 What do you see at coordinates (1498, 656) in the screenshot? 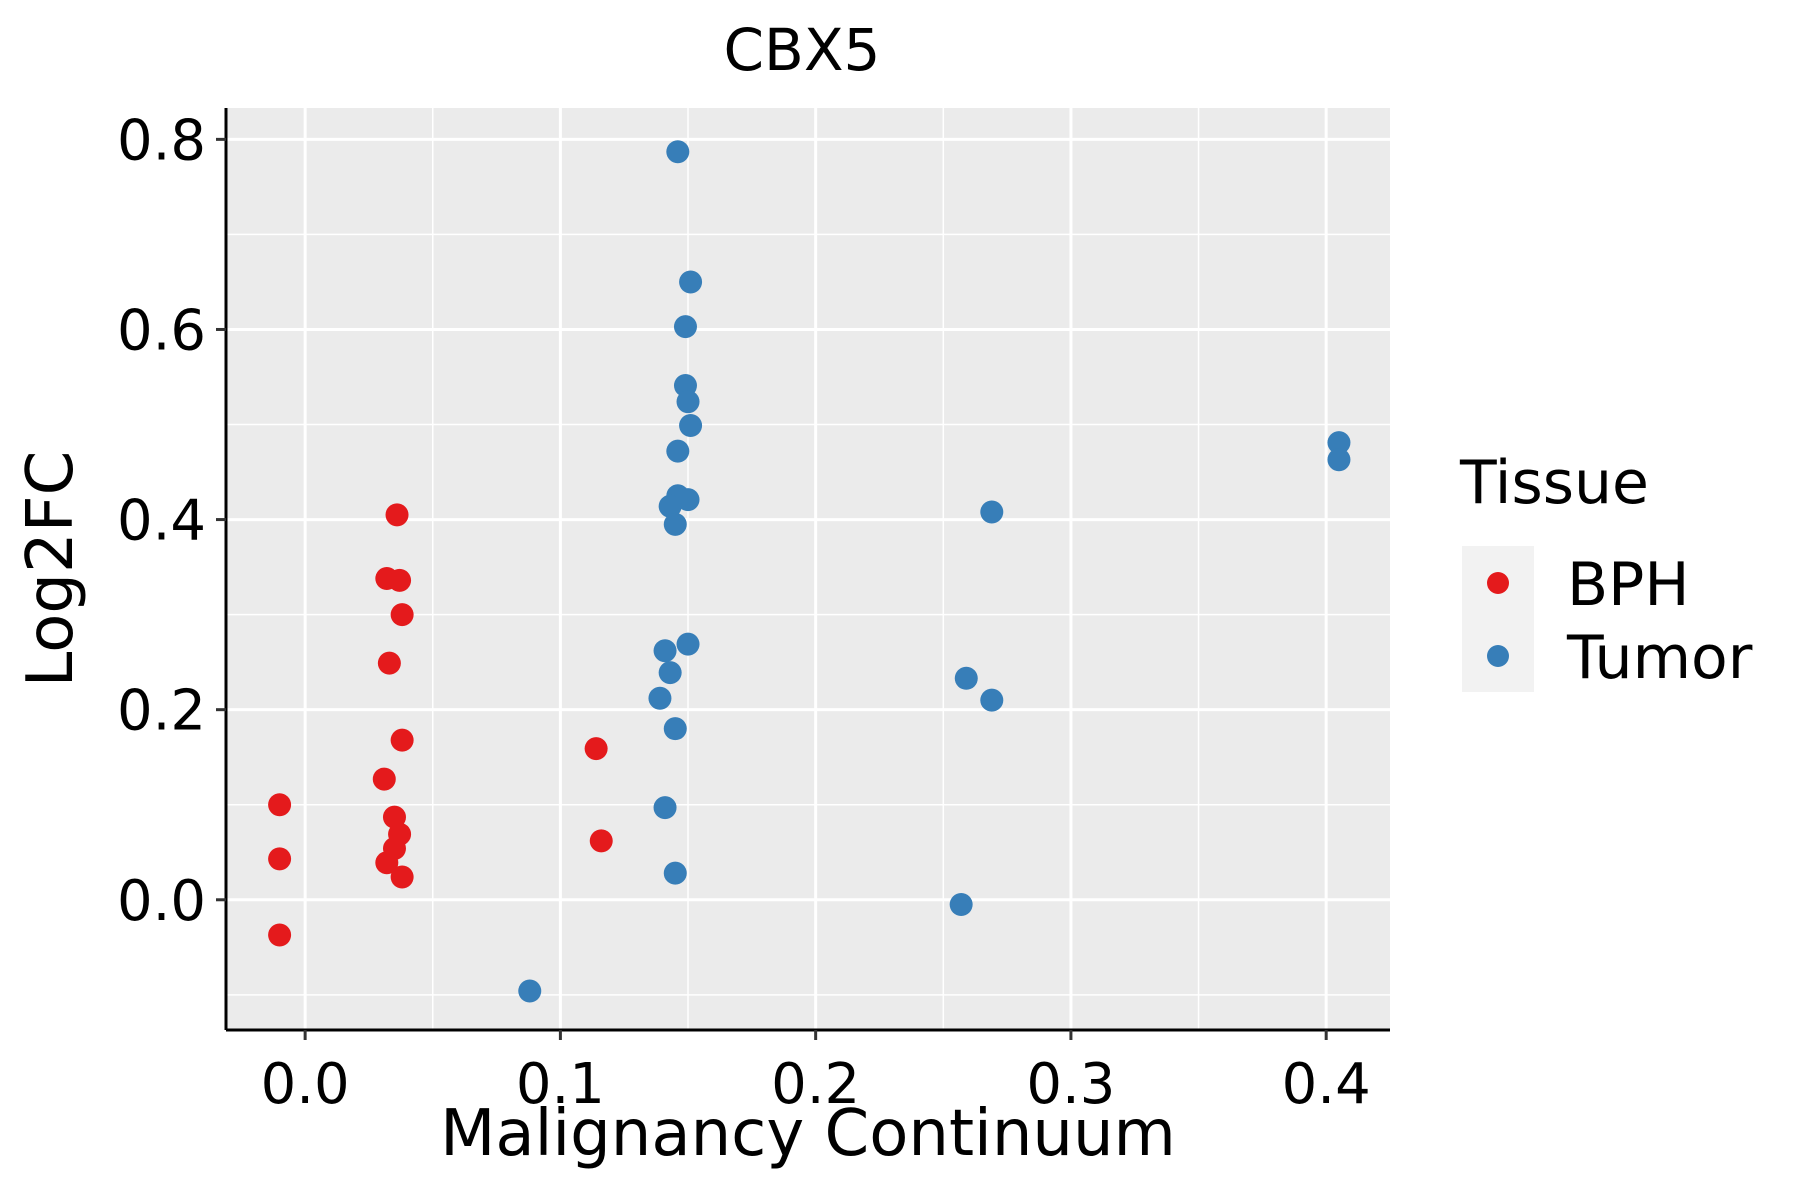
I see `legend-key-tumor` at bounding box center [1498, 656].